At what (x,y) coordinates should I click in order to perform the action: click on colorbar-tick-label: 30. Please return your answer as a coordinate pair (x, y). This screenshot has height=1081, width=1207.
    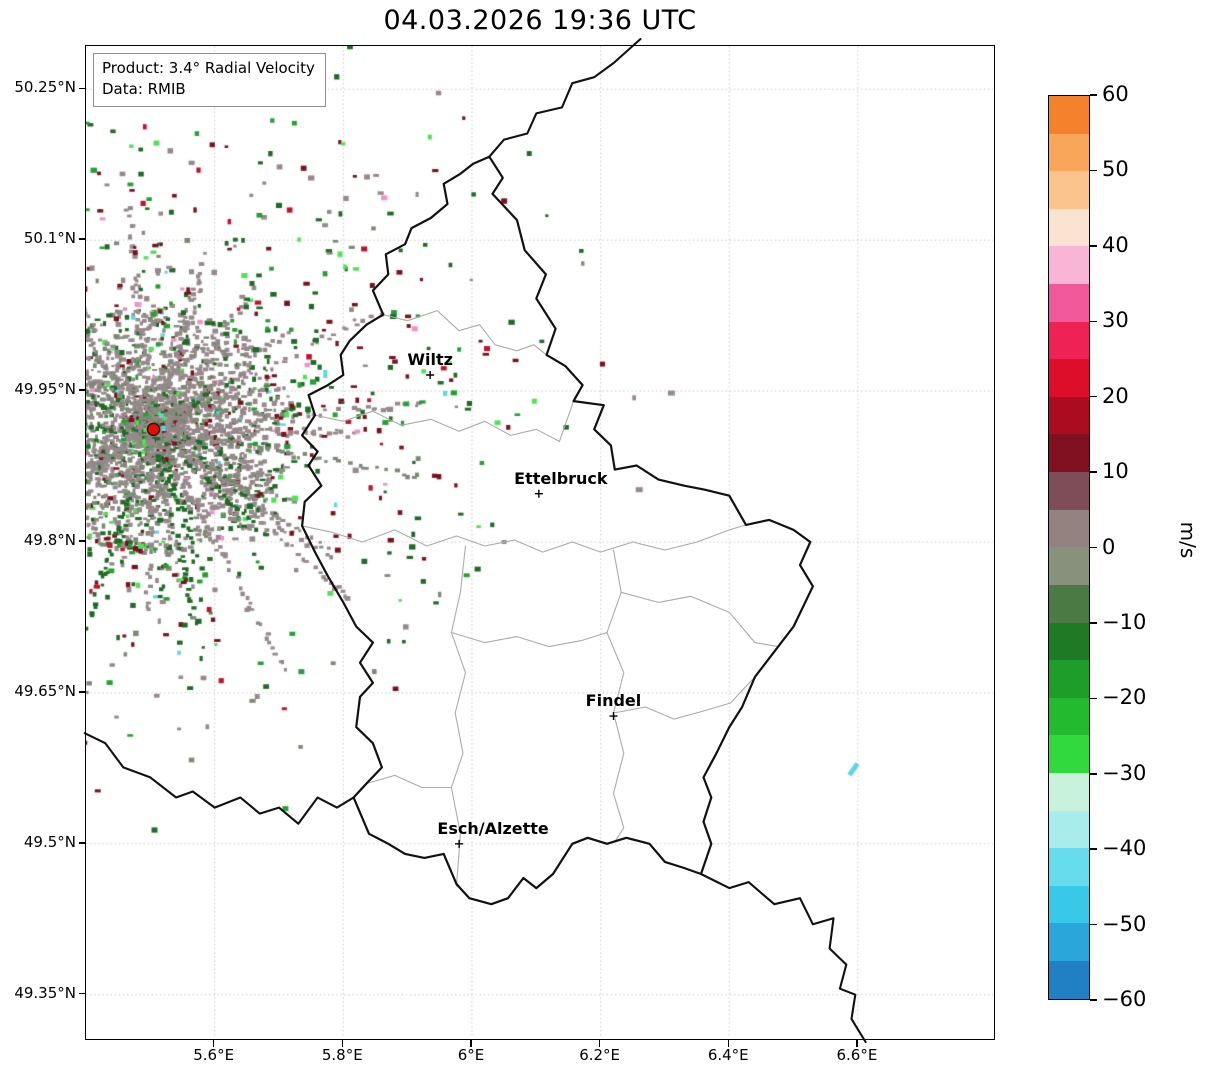
    Looking at the image, I should click on (1115, 320).